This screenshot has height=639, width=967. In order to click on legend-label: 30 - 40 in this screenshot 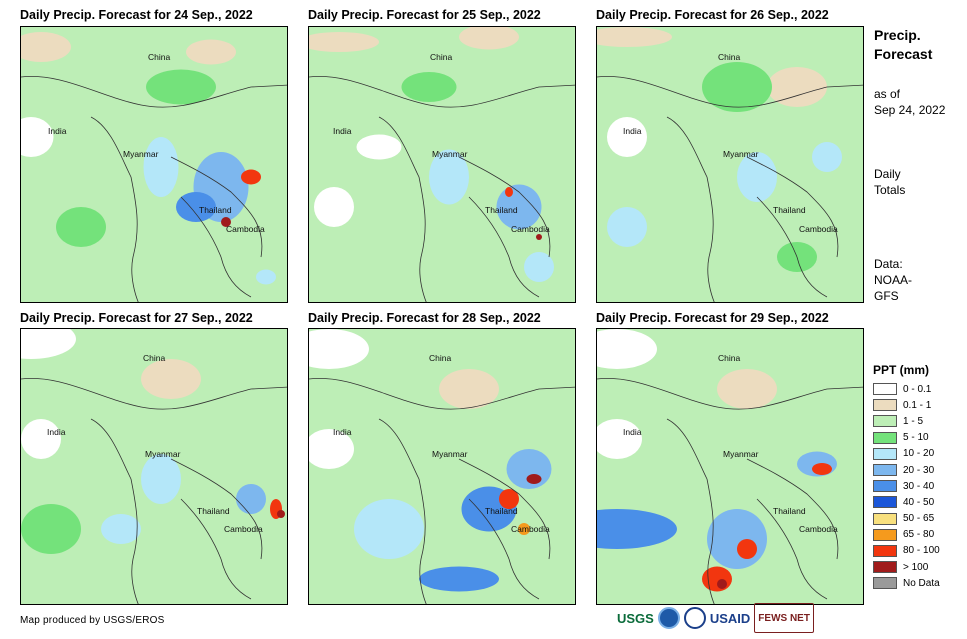, I will do `click(919, 486)`.